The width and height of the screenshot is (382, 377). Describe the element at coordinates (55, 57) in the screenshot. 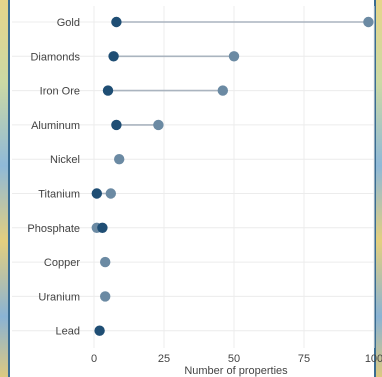

I see `category-label: Diamonds` at that location.